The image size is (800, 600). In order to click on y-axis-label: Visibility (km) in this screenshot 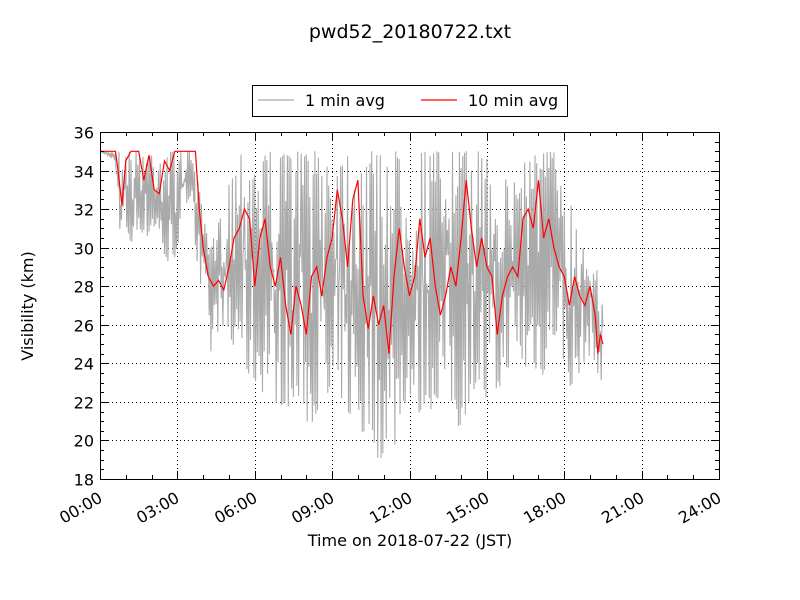, I will do `click(27, 305)`.